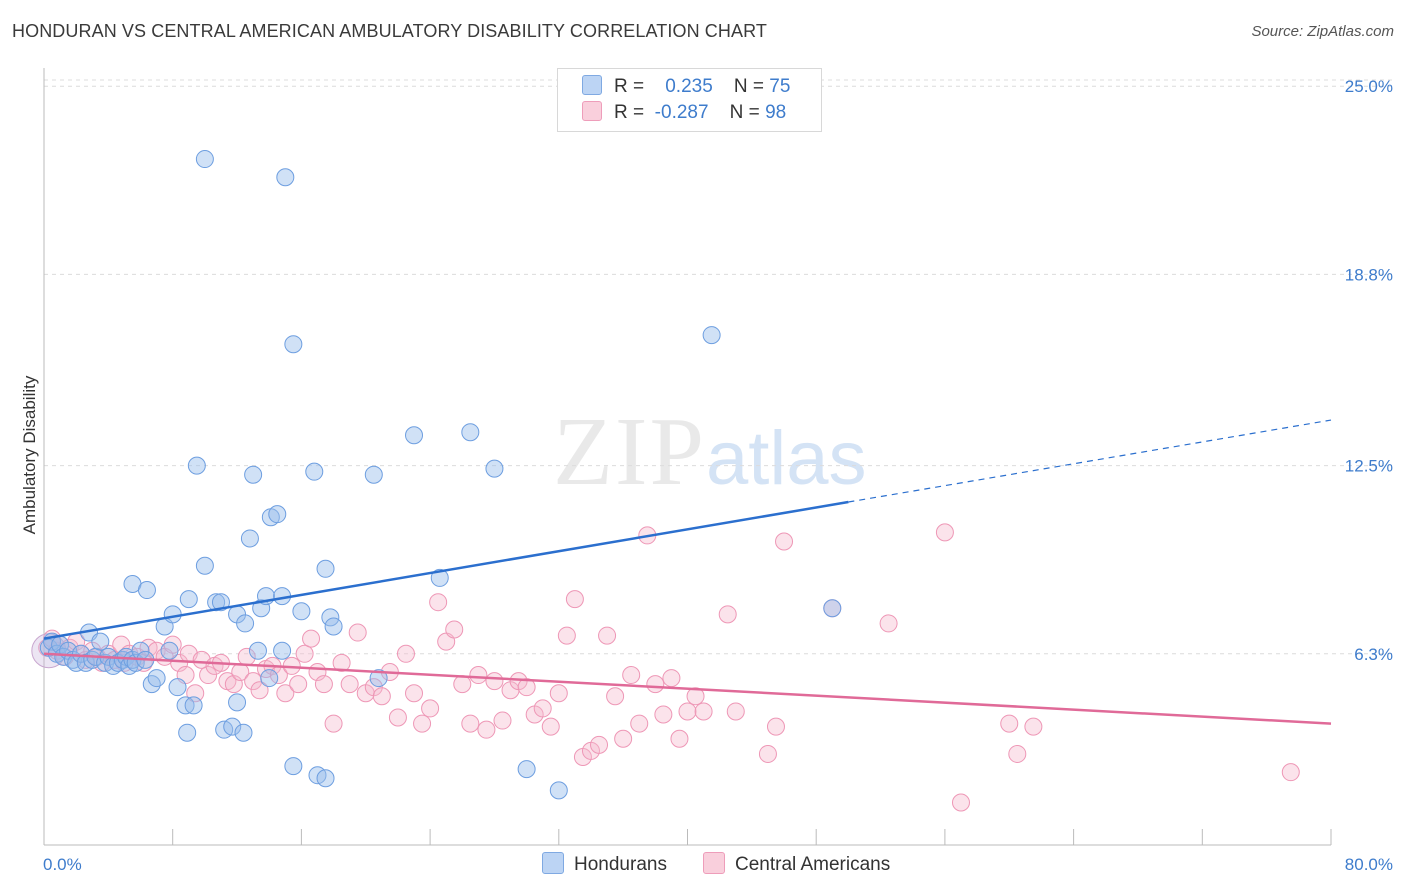  I want to click on legend-n-label: N =, so click(749, 86).